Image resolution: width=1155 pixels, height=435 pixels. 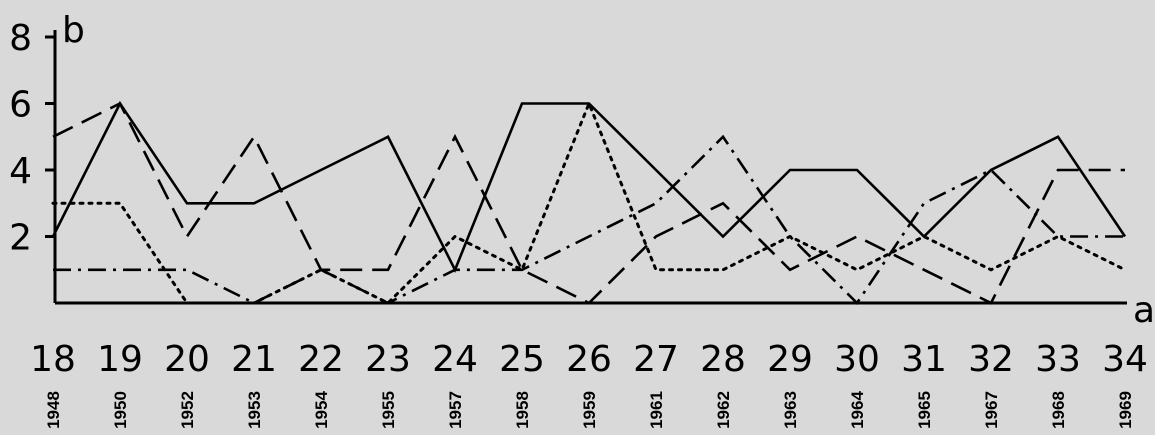 I want to click on x-tick-label: 18, so click(x=53, y=359).